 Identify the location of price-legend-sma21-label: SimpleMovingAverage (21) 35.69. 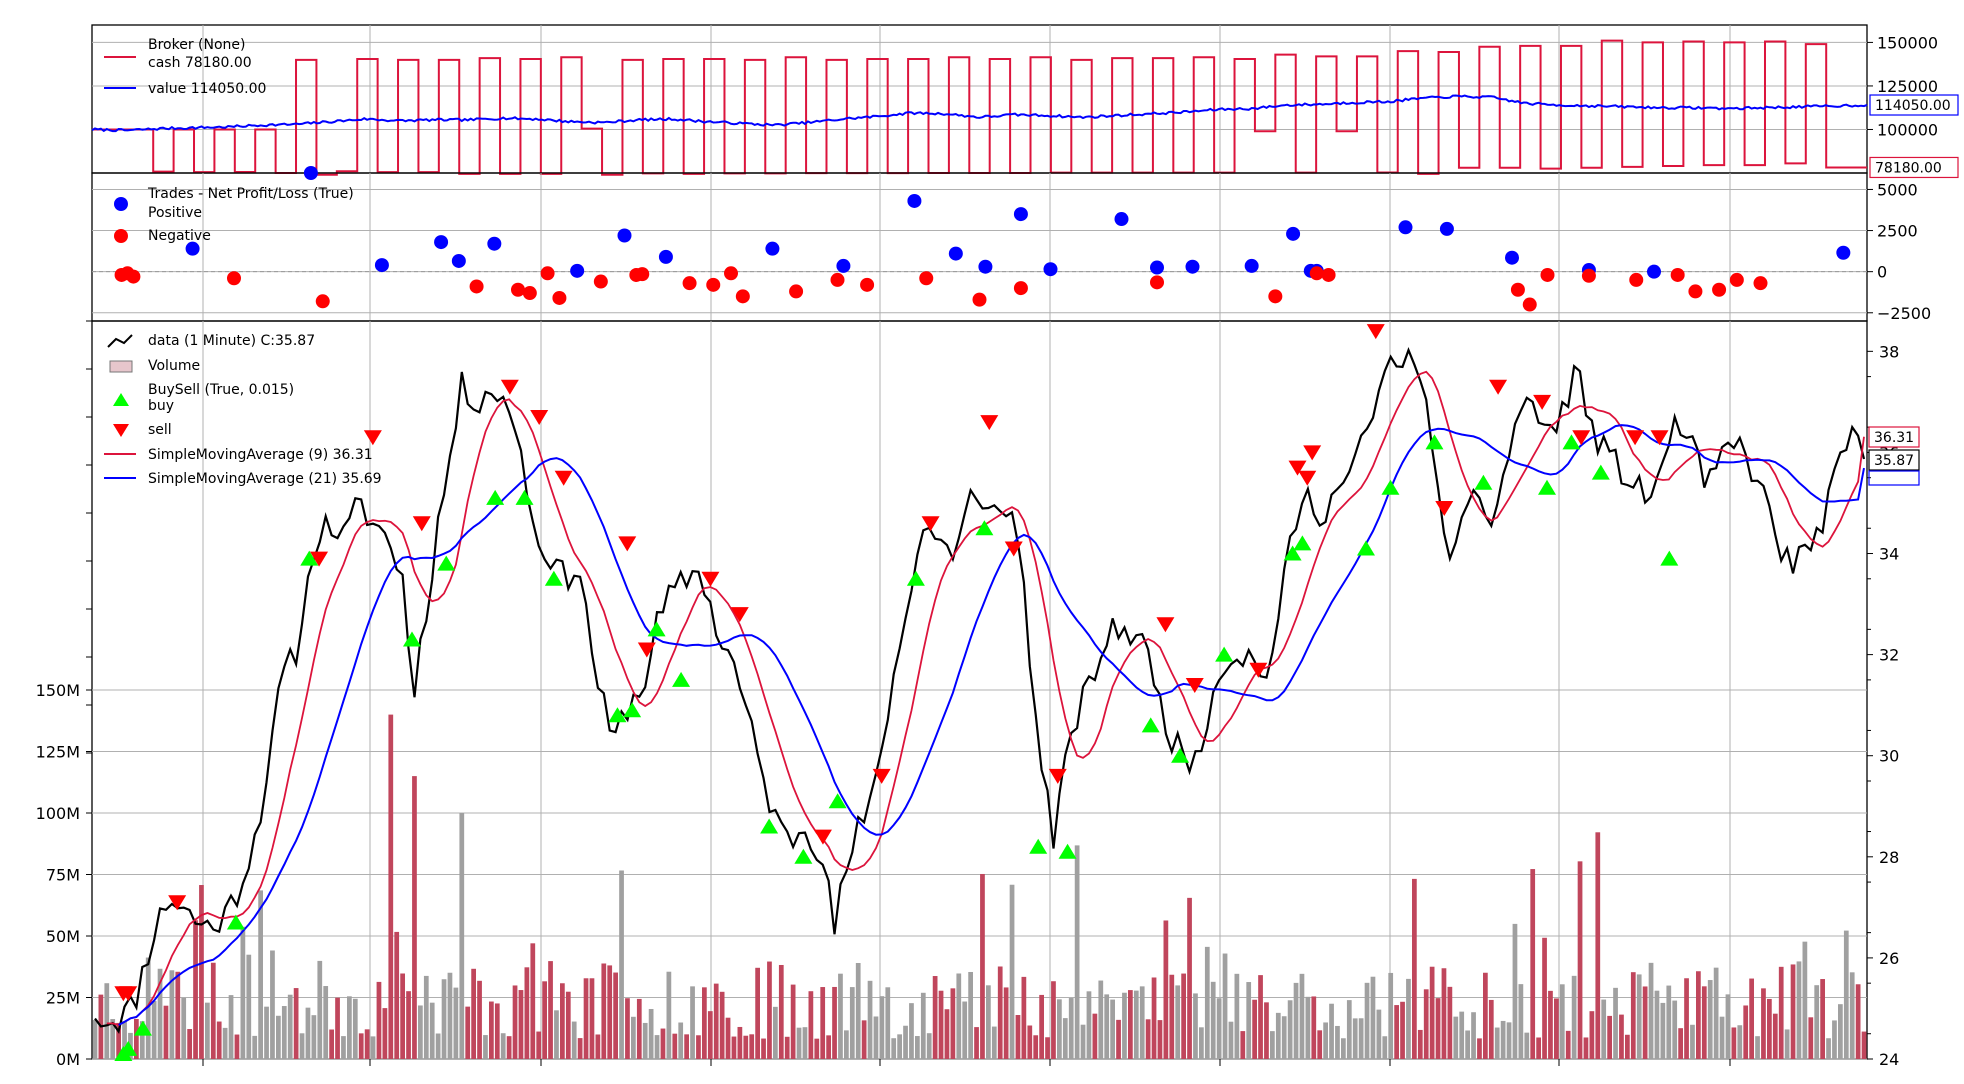
(265, 479).